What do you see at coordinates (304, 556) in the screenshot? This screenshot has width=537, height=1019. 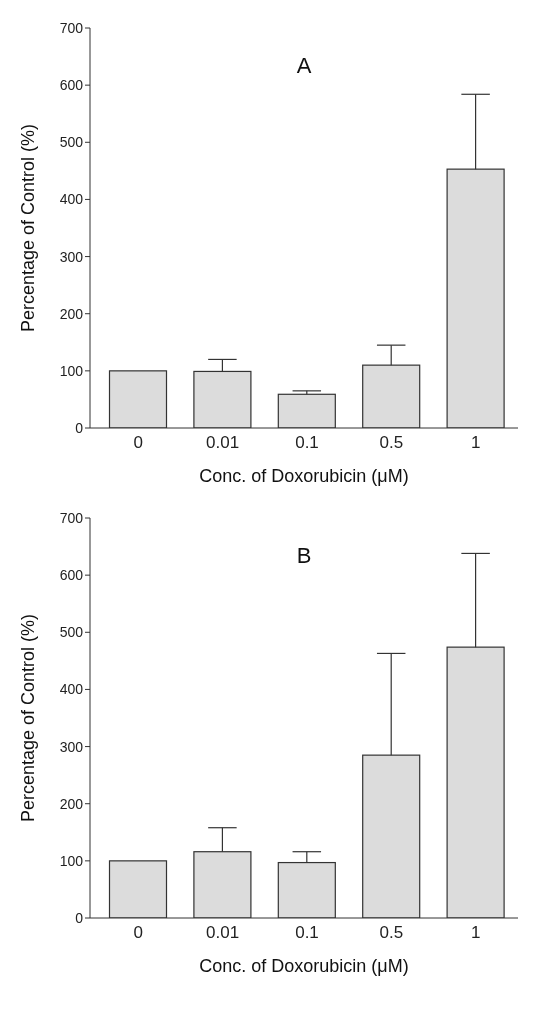 I see `text: B` at bounding box center [304, 556].